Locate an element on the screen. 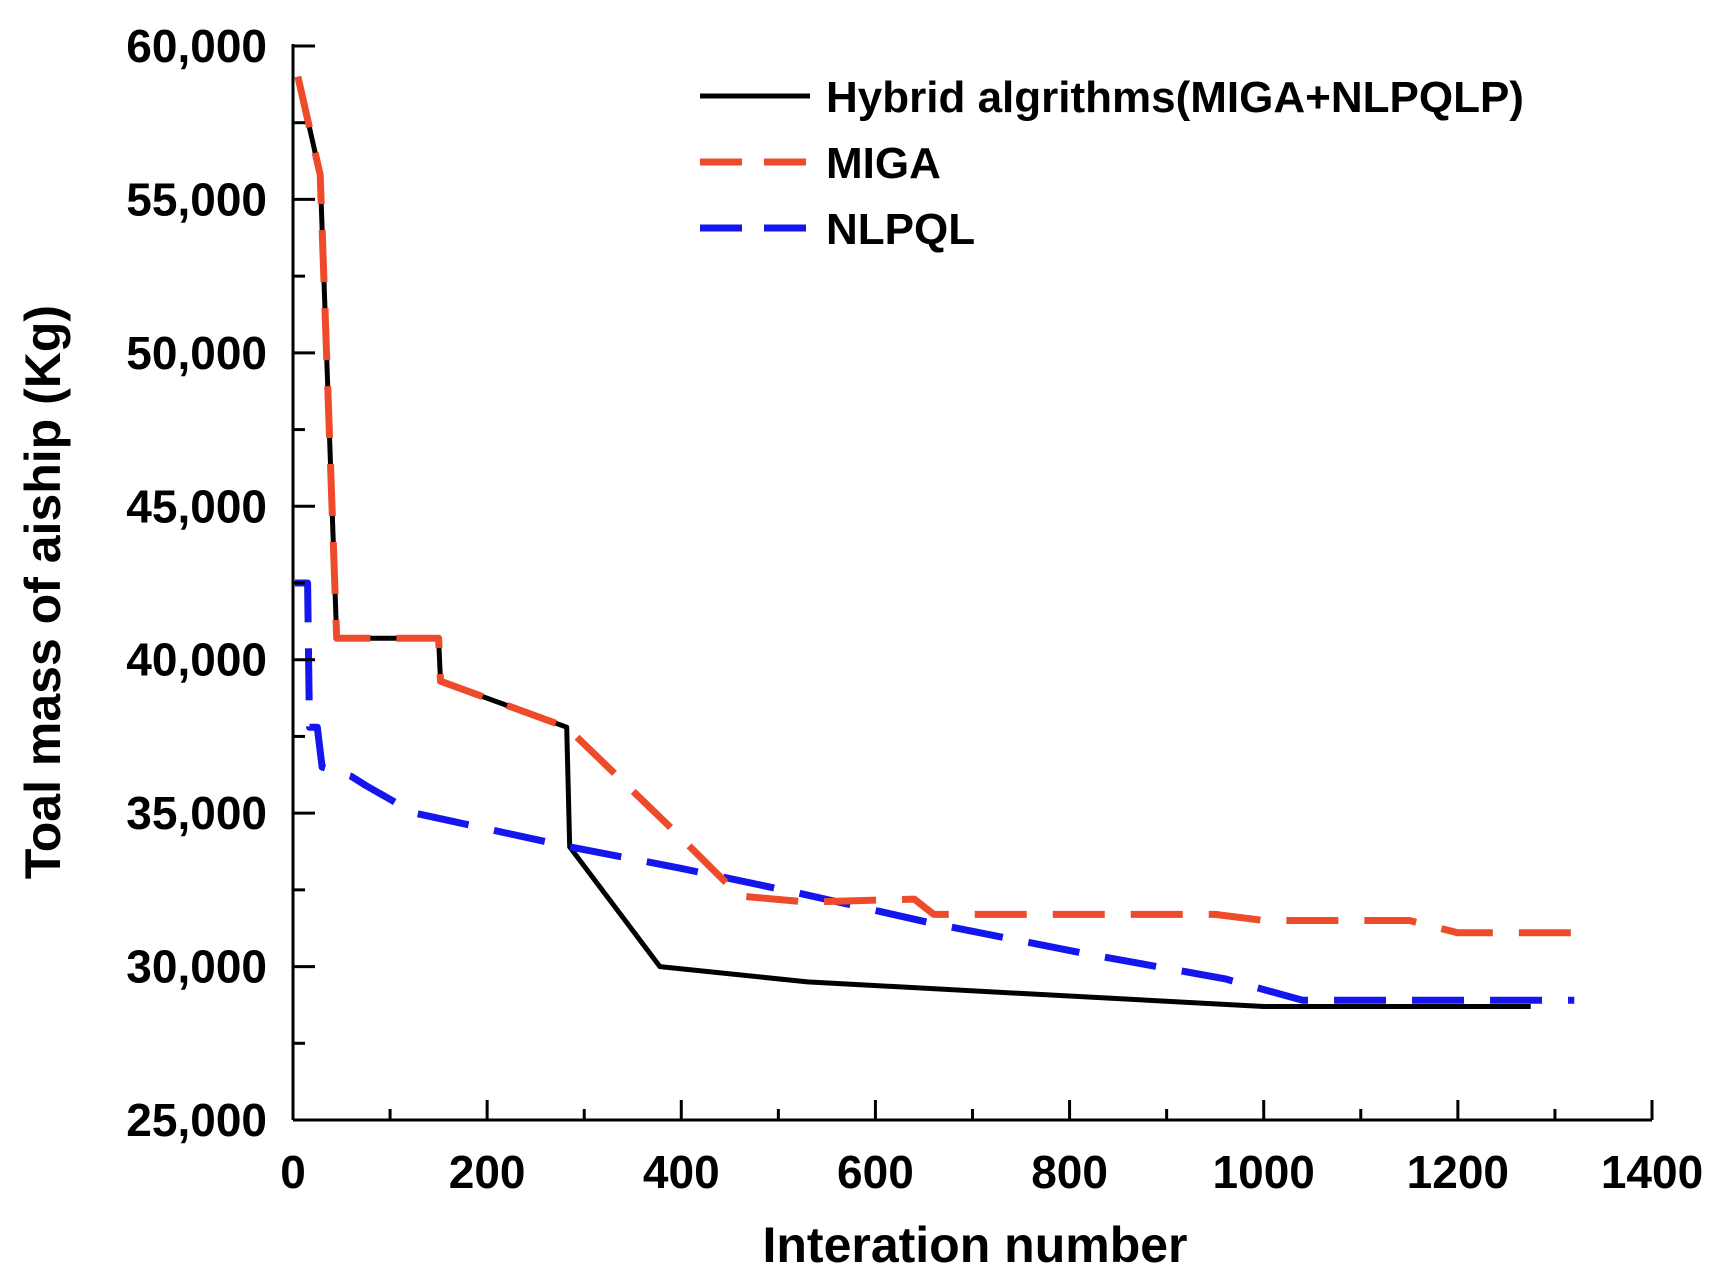  legend-label-2: MIGA is located at coordinates (883, 163).